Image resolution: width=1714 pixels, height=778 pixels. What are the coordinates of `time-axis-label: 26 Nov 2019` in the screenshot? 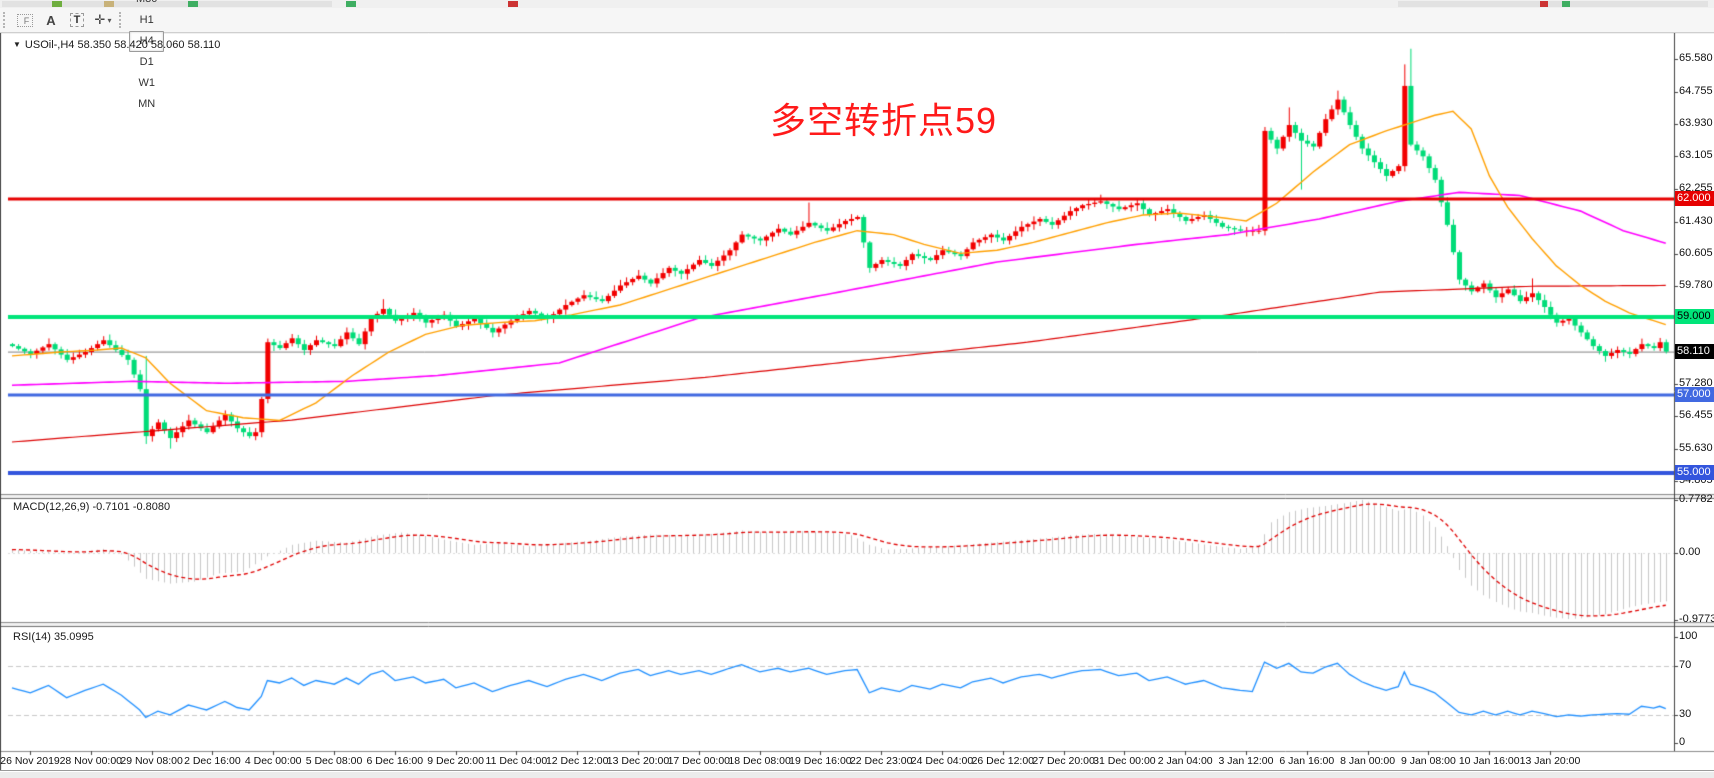 It's located at (30, 761).